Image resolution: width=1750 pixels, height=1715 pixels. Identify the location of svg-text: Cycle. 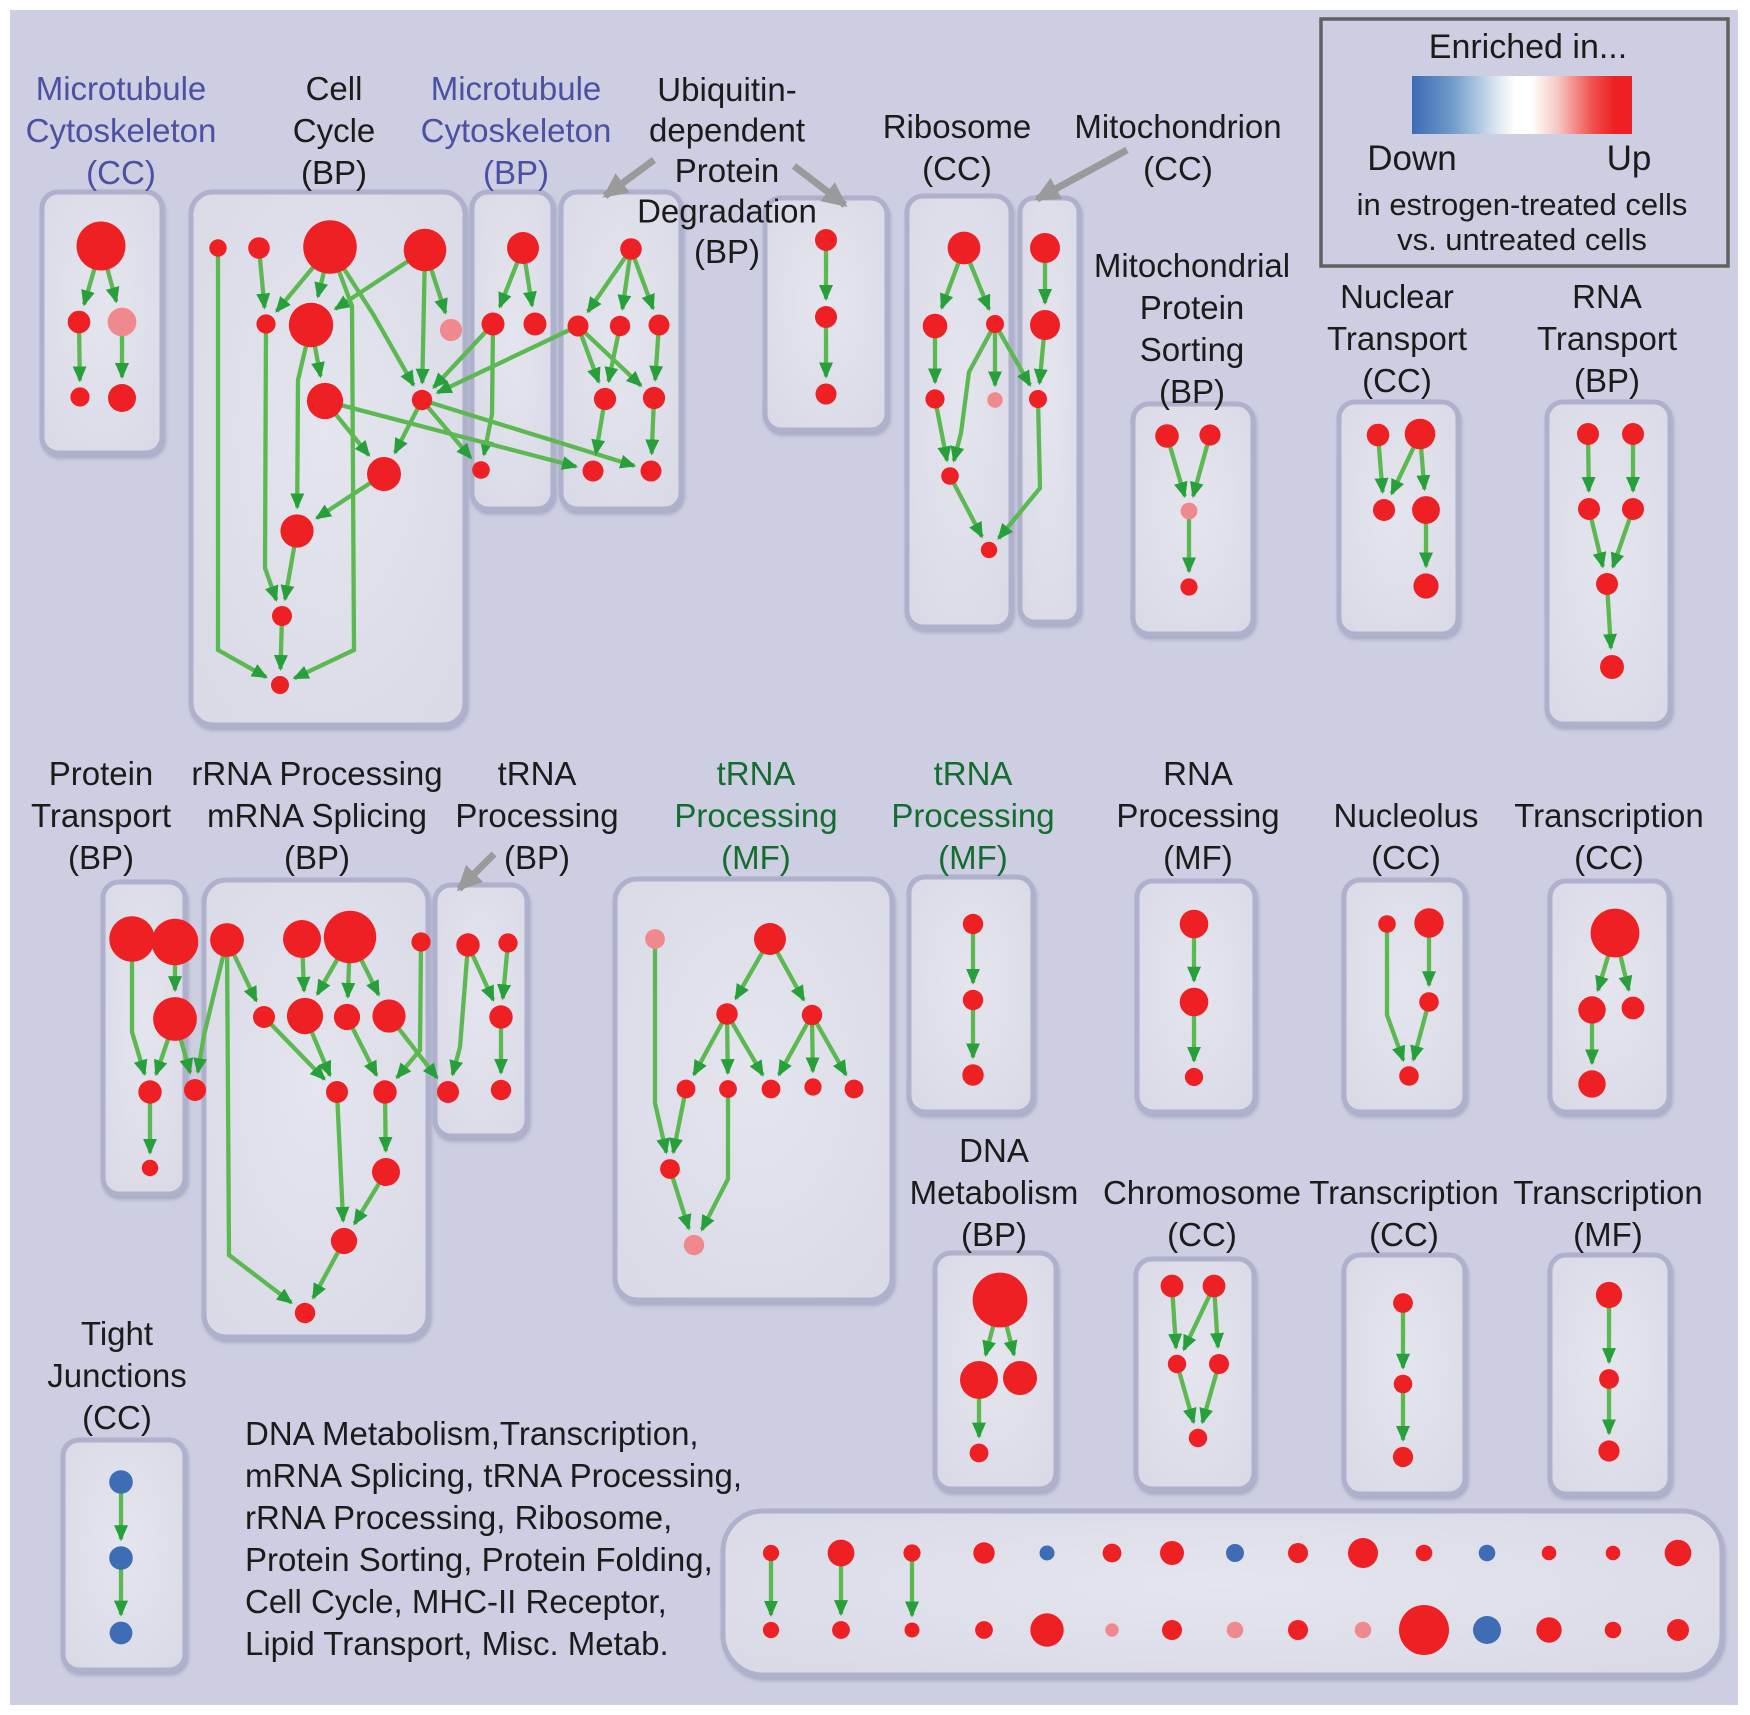
(334, 130).